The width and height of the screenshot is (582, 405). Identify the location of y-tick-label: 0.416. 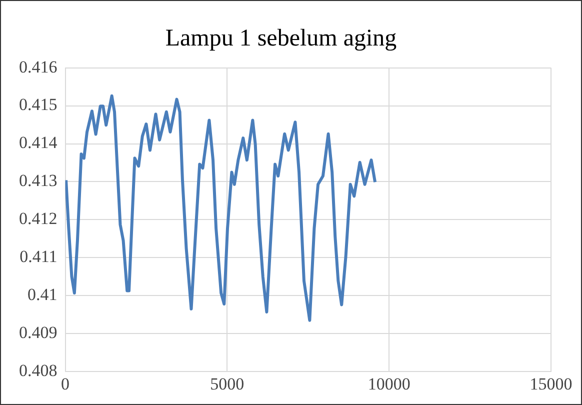
(38, 66).